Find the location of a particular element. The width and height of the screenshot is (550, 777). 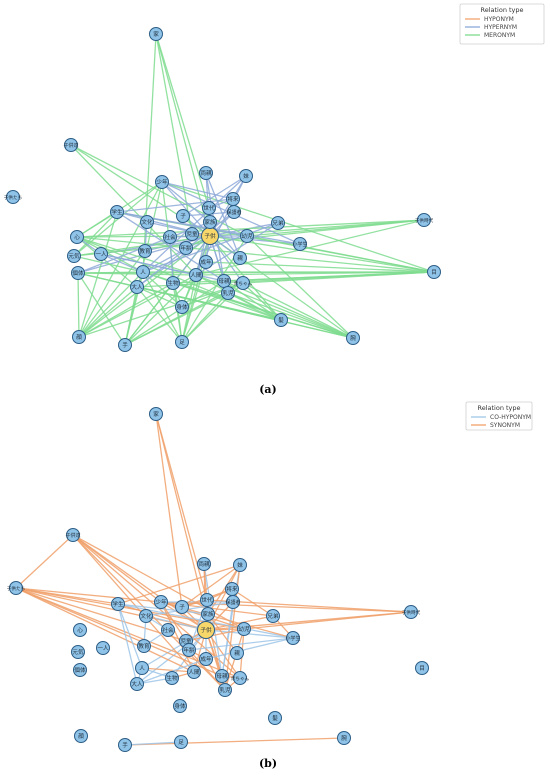

node-label: 教育 is located at coordinates (145, 251).